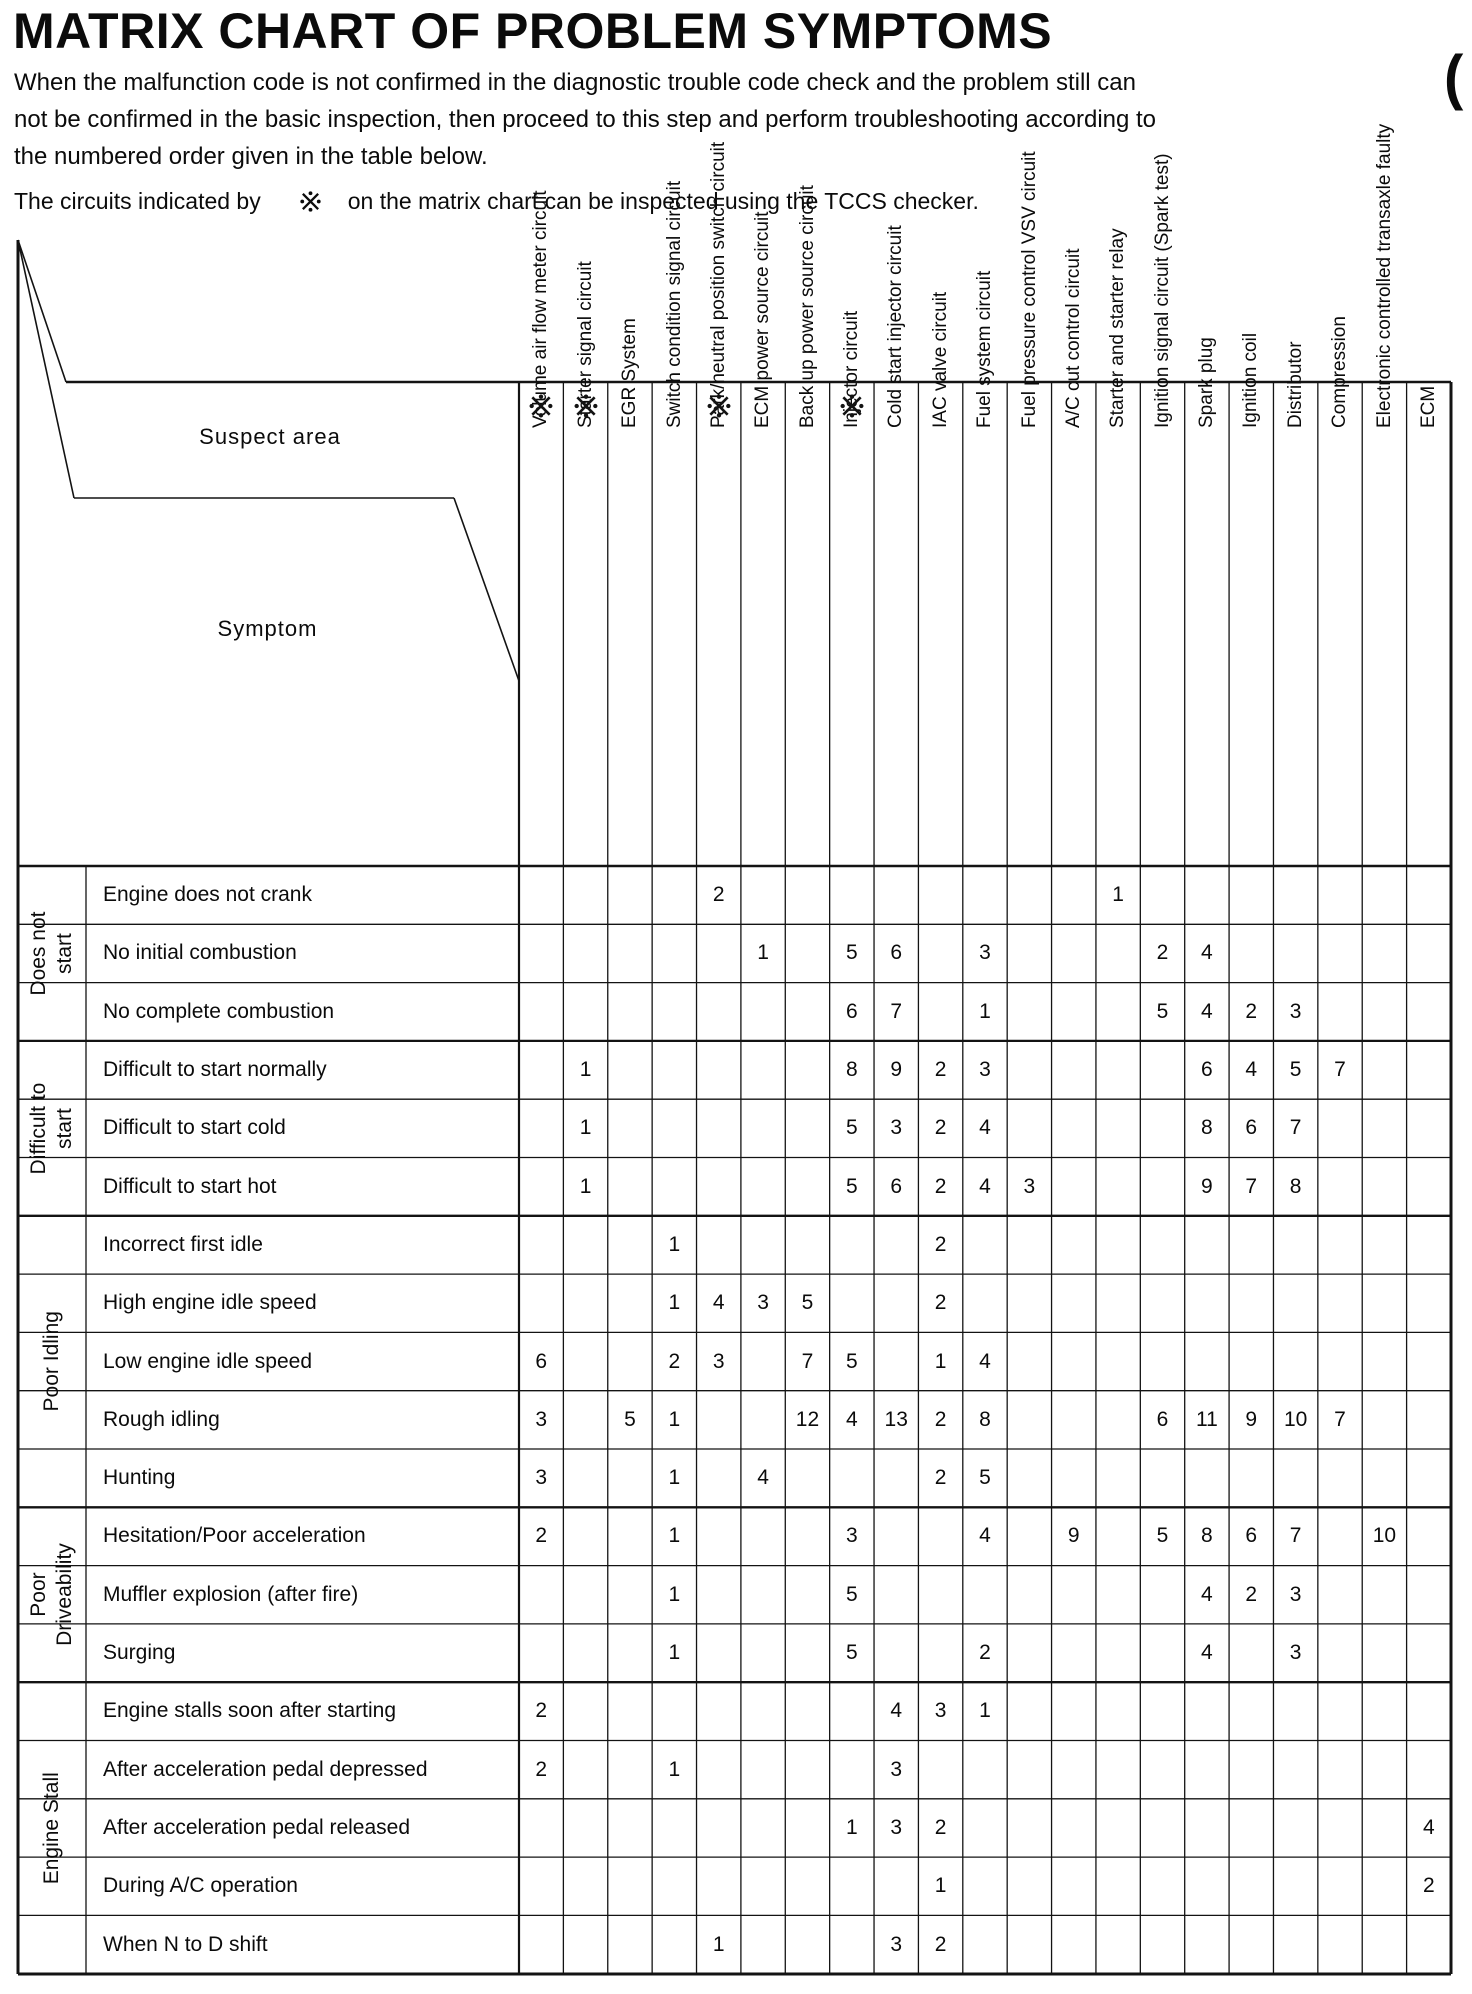 The height and width of the screenshot is (1994, 1472). Describe the element at coordinates (257, 1827) in the screenshot. I see `symptom-label: After acceleration pedal released` at that location.